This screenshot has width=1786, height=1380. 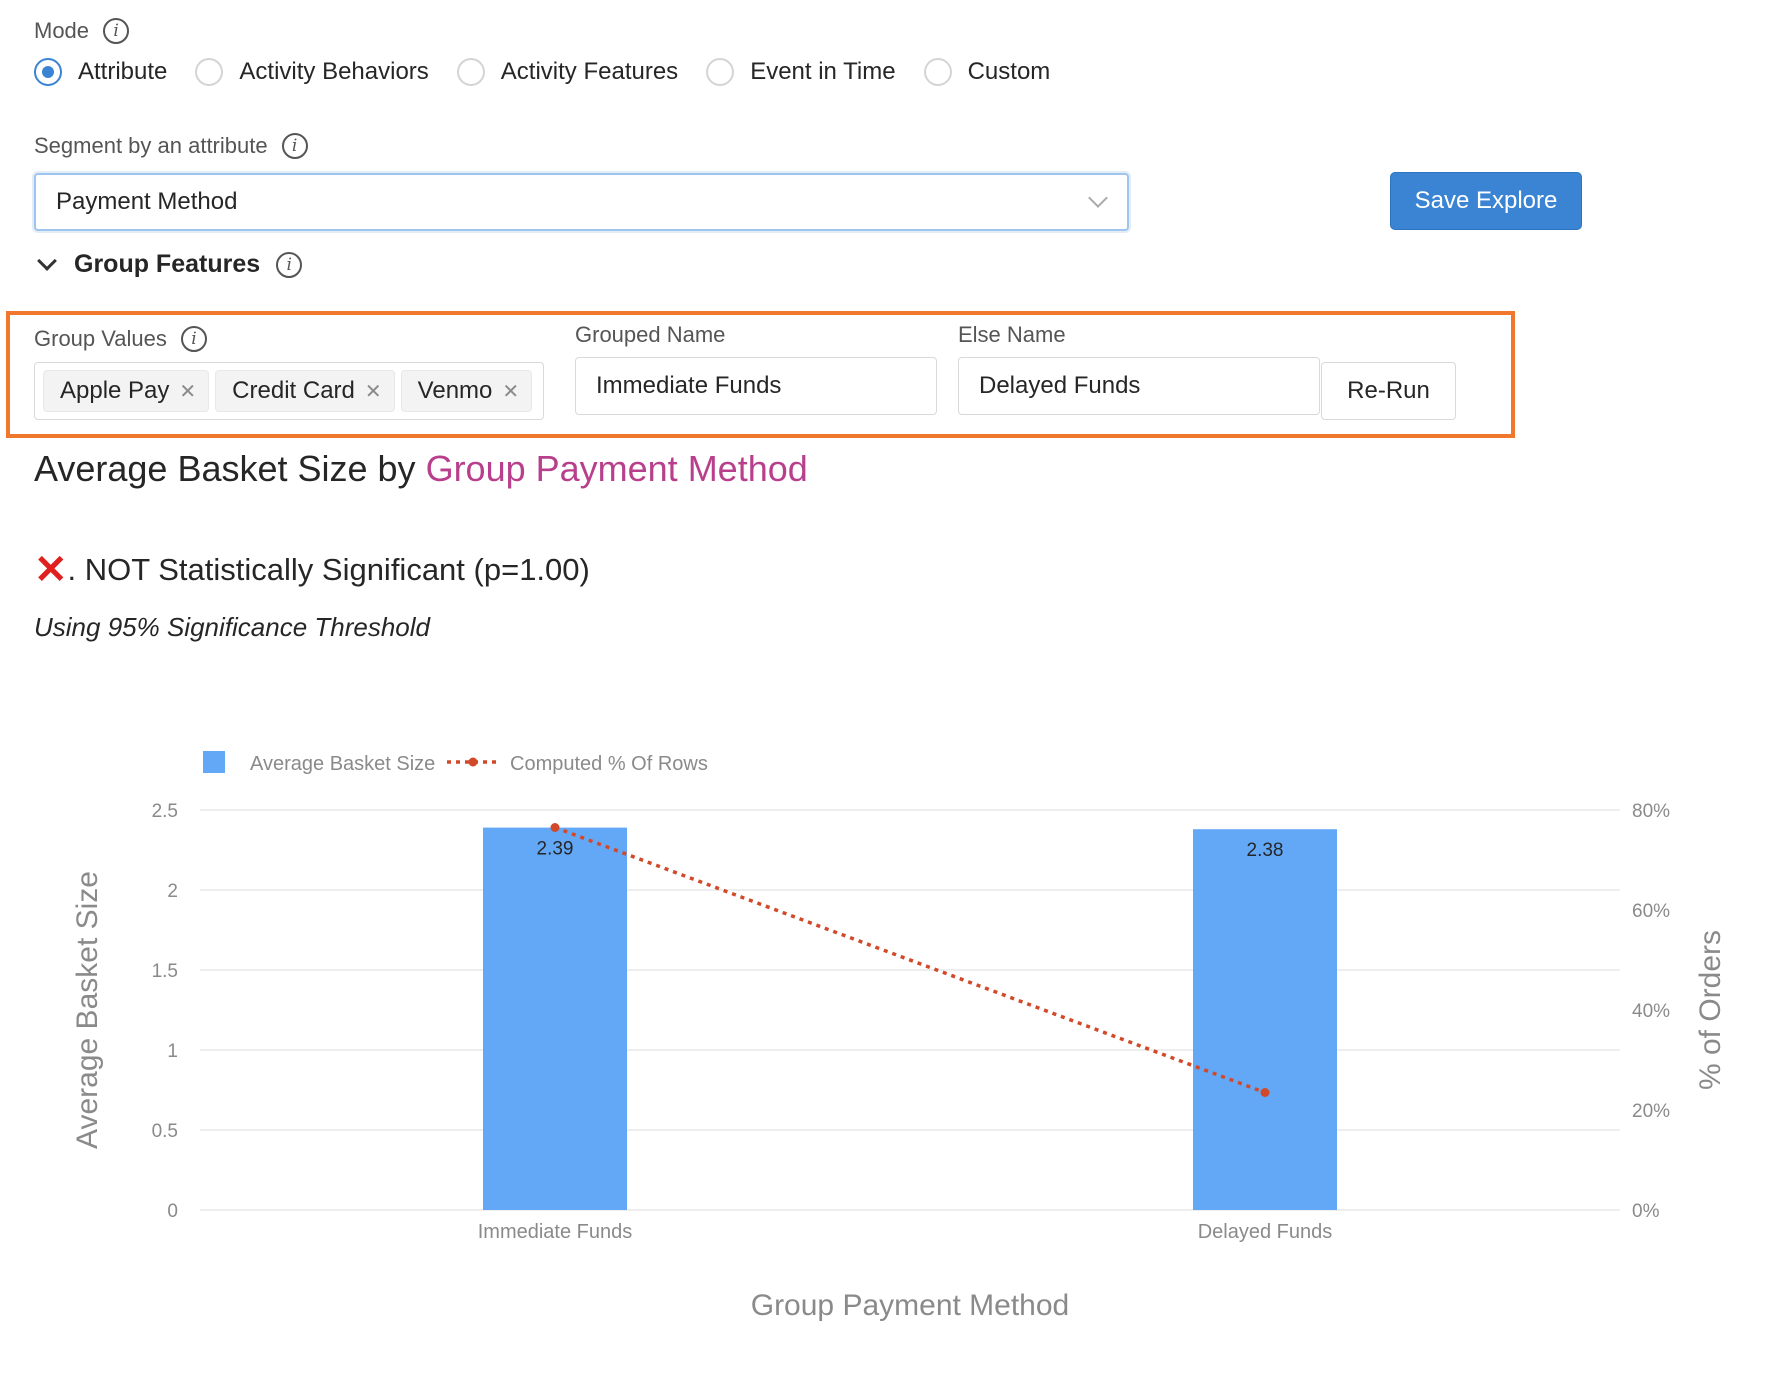 What do you see at coordinates (1486, 201) in the screenshot?
I see `save-explore-button: Save Explore` at bounding box center [1486, 201].